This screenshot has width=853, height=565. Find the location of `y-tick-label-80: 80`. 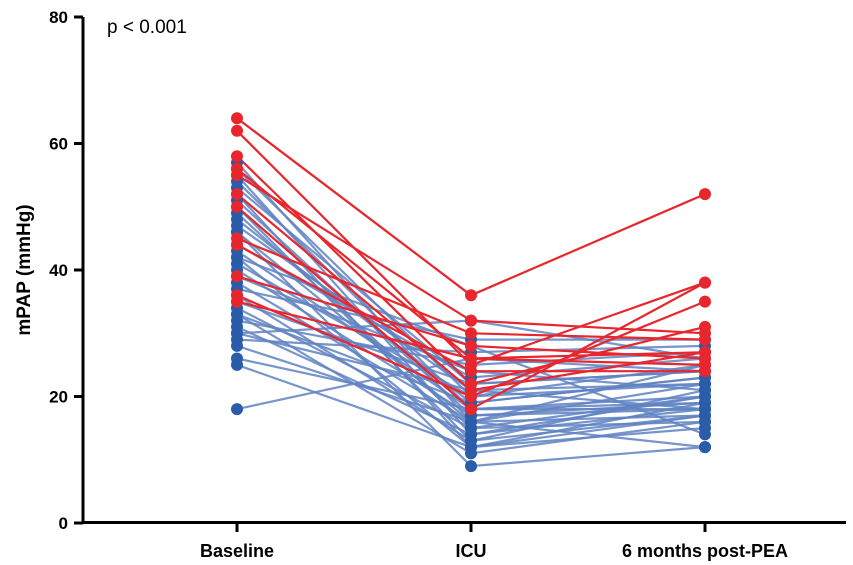

y-tick-label-80: 80 is located at coordinates (58, 17).